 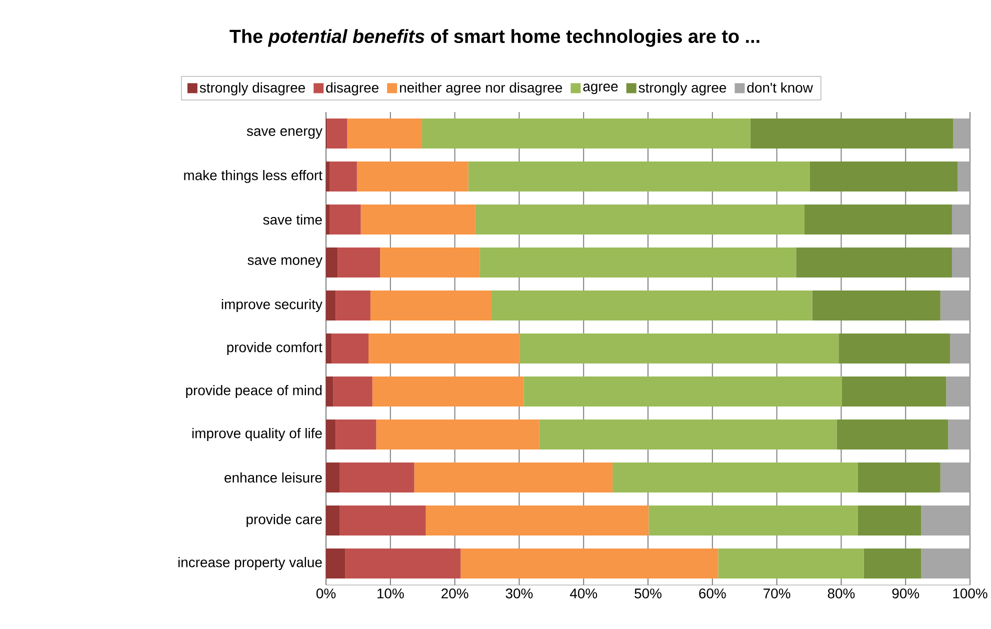 What do you see at coordinates (481, 89) in the screenshot?
I see `legend-label: neither agree nor disagree` at bounding box center [481, 89].